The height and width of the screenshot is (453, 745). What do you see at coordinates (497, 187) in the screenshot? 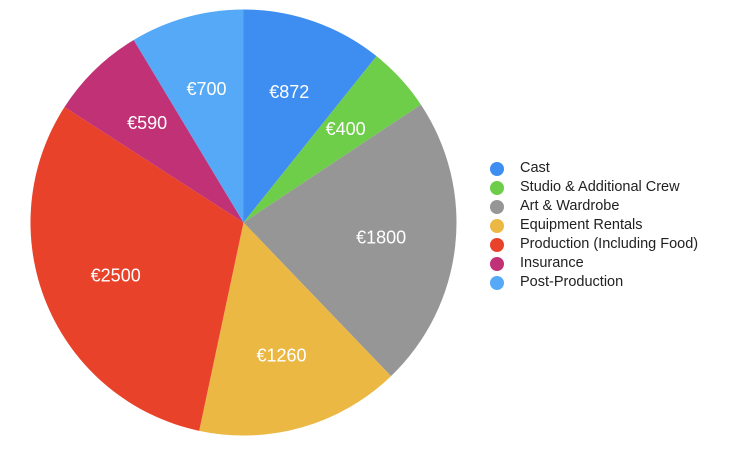
I see `legend-swatch-studio-additional-crew` at bounding box center [497, 187].